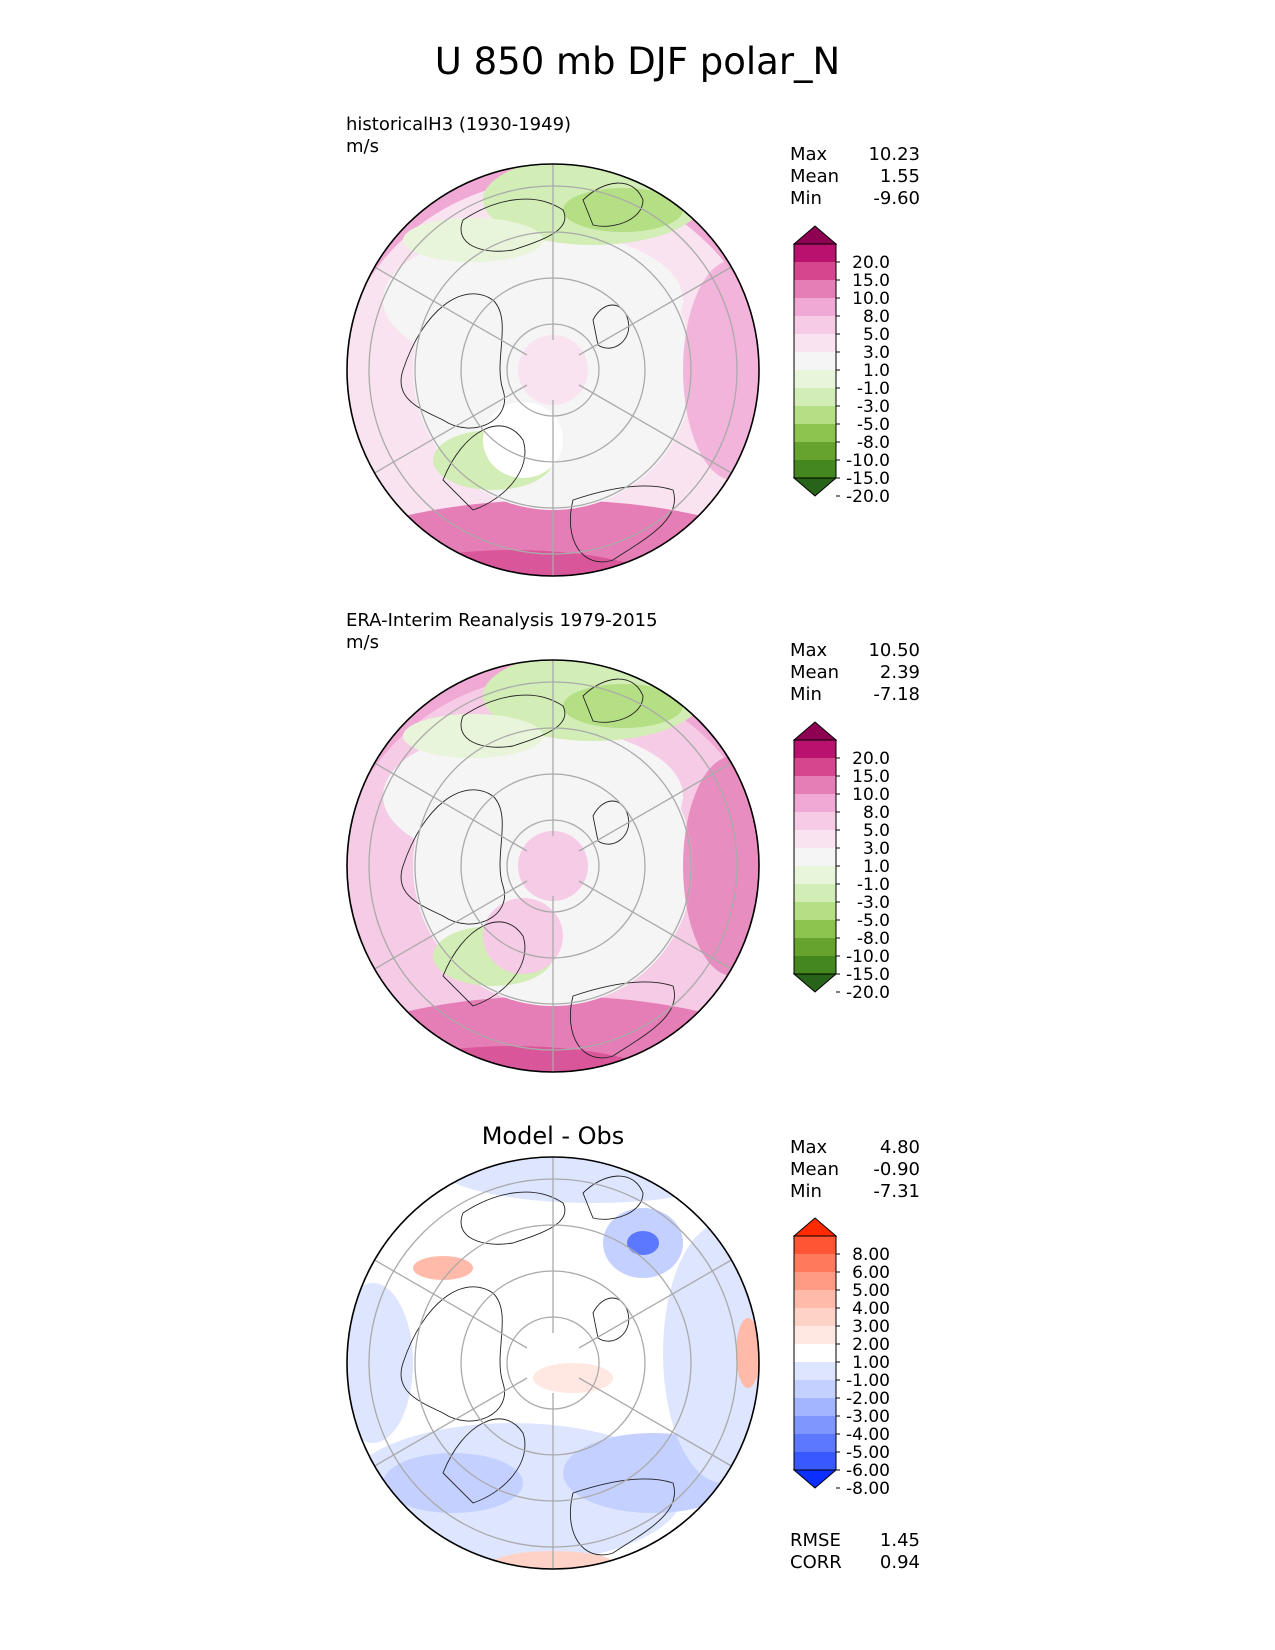 This screenshot has height=1650, width=1275. What do you see at coordinates (553, 1136) in the screenshot?
I see `panel-3-title: Model - Obs` at bounding box center [553, 1136].